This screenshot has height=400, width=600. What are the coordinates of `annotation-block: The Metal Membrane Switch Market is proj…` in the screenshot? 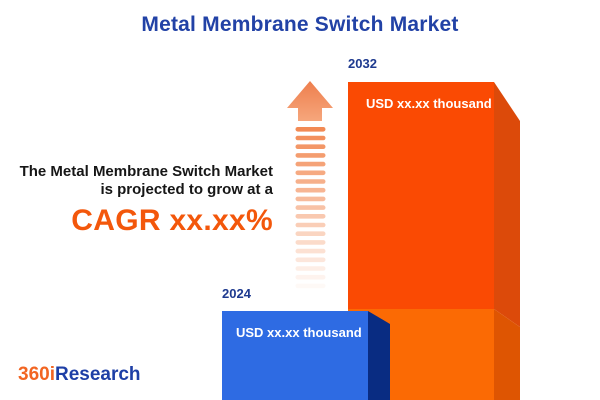 It's located at (146, 200).